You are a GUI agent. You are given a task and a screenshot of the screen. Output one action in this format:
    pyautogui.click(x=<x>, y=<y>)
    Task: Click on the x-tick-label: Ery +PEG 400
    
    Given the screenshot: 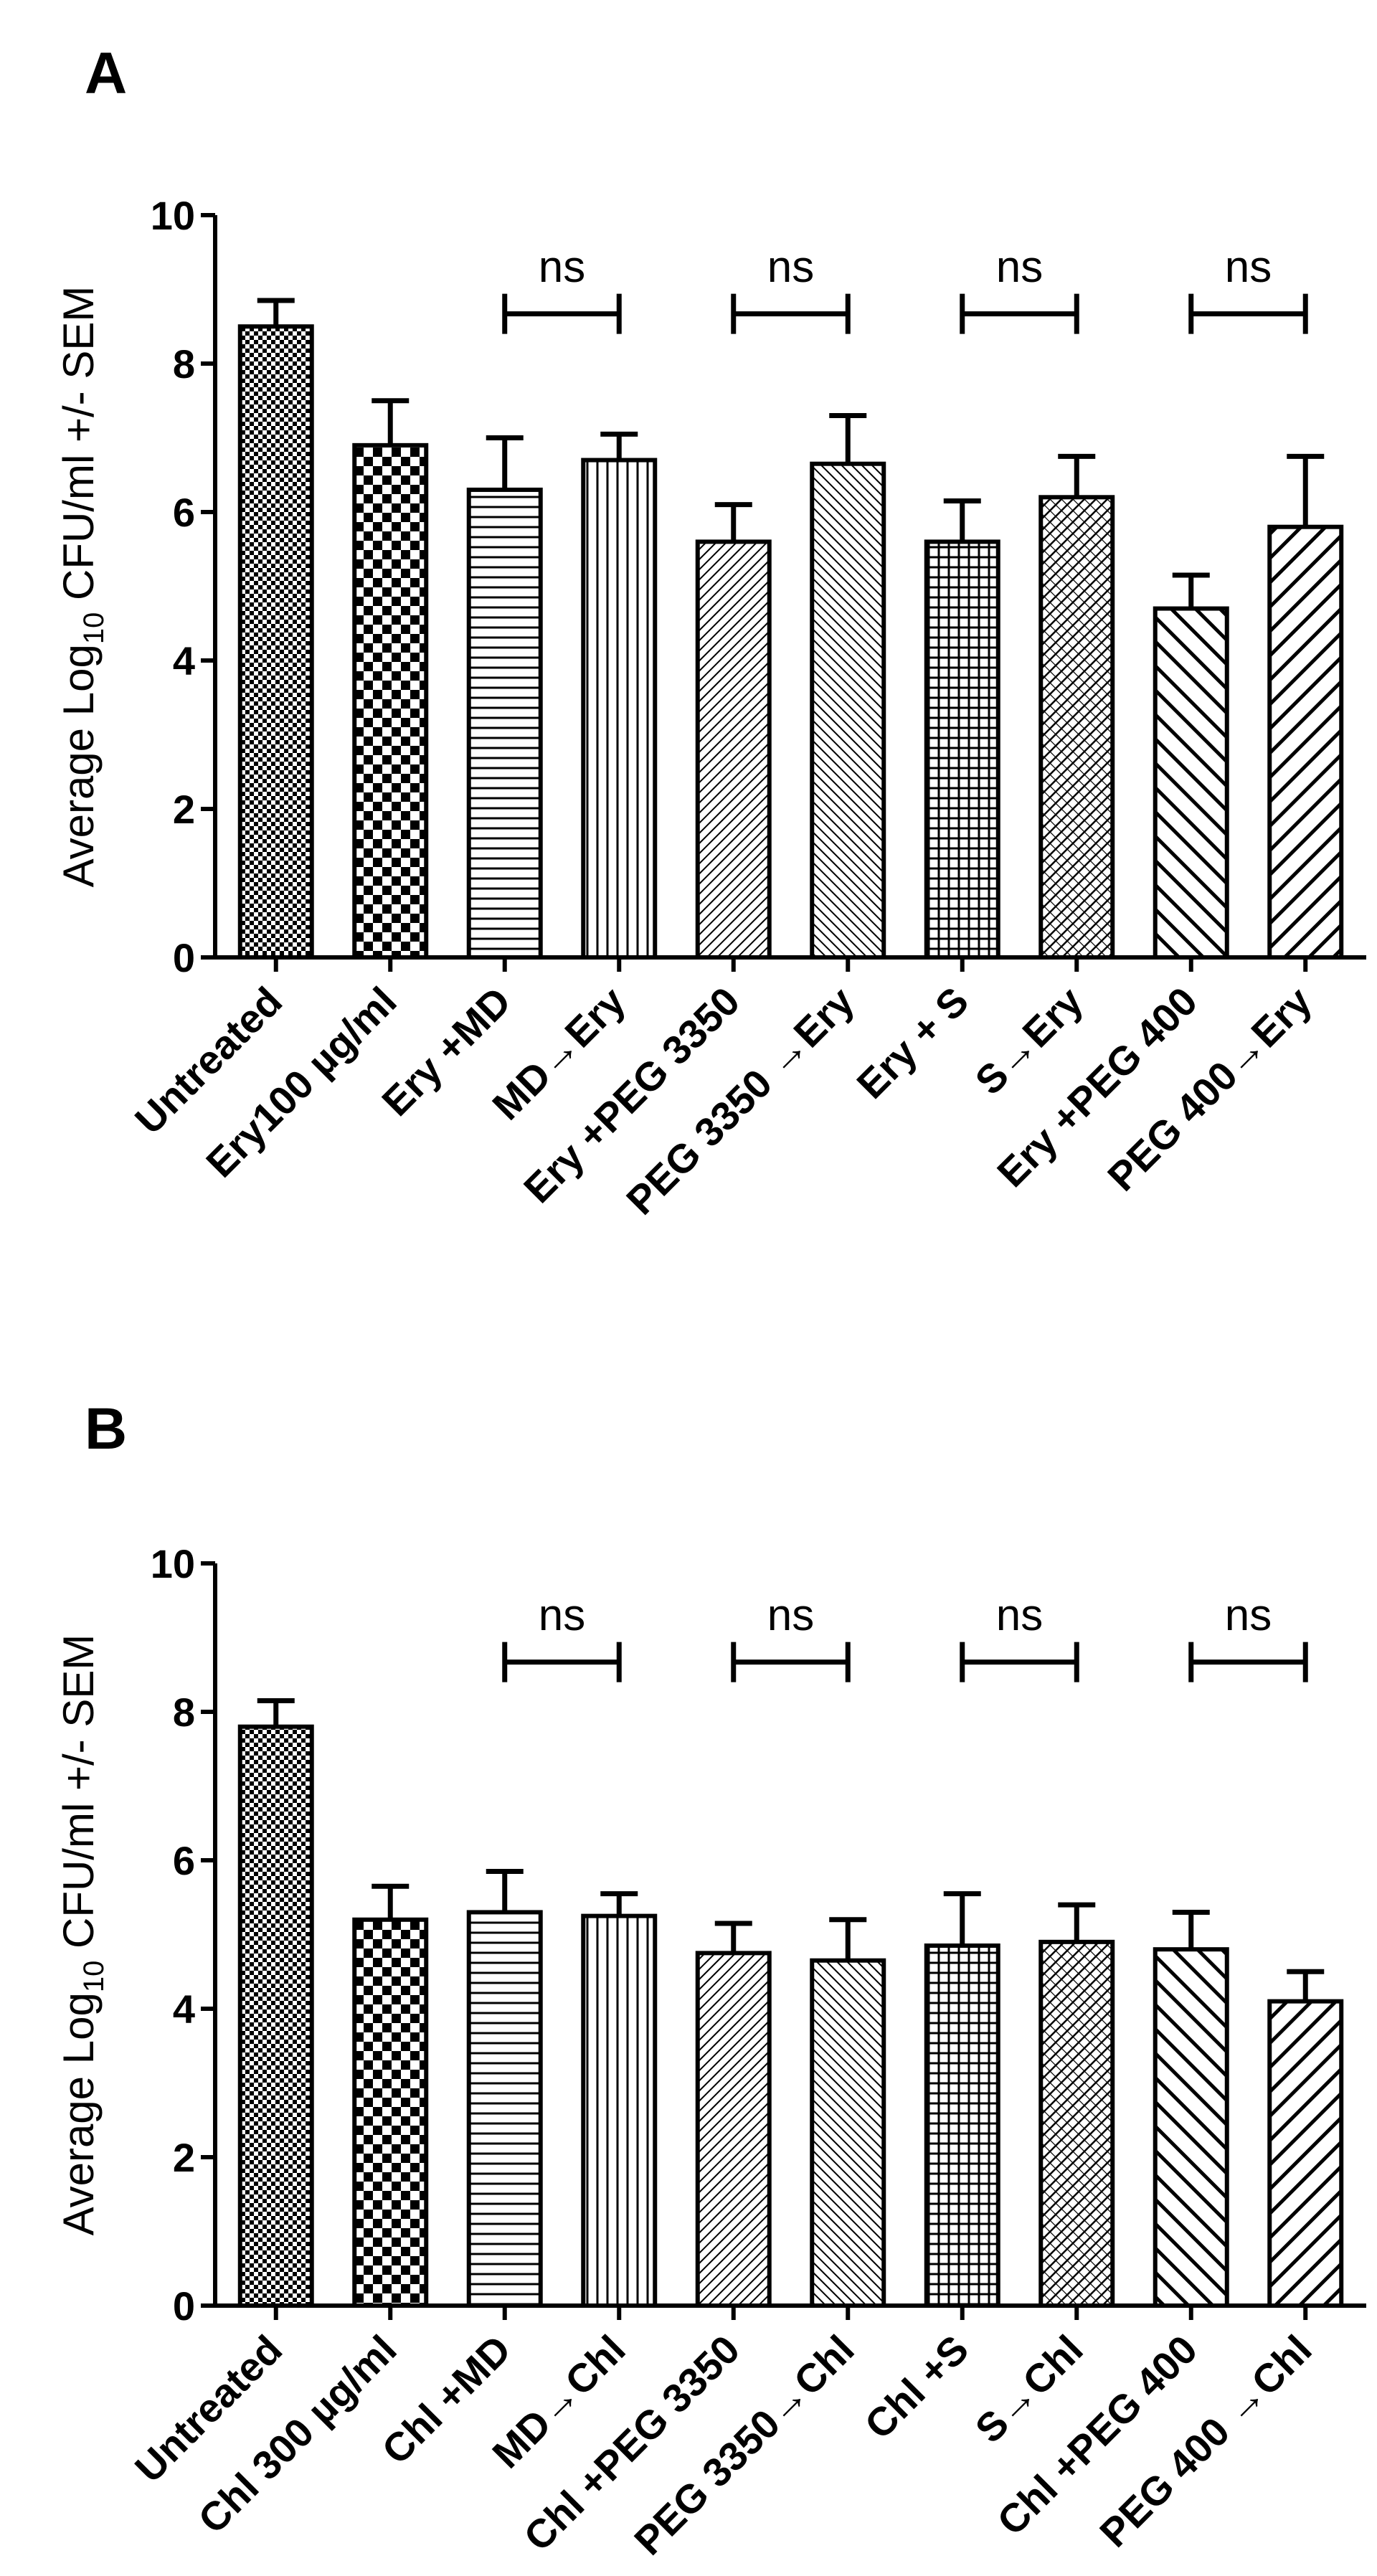 What is the action you would take?
    pyautogui.click(x=1097, y=1086)
    